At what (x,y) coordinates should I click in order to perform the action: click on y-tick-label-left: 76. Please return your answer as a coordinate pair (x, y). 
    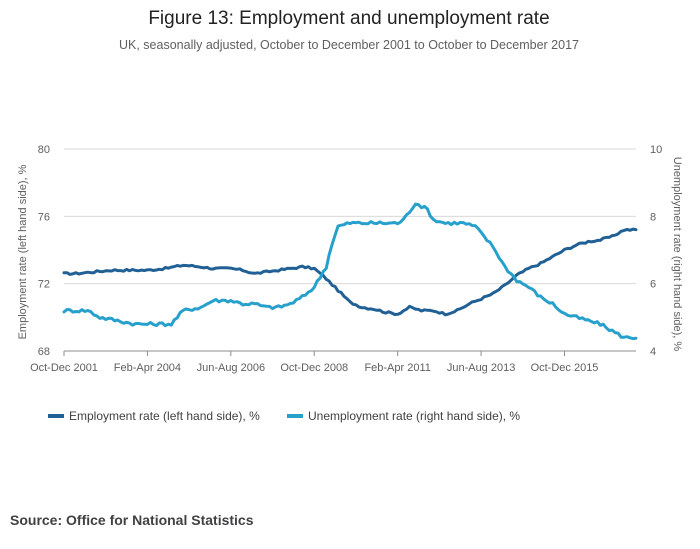
    Looking at the image, I should click on (44, 217).